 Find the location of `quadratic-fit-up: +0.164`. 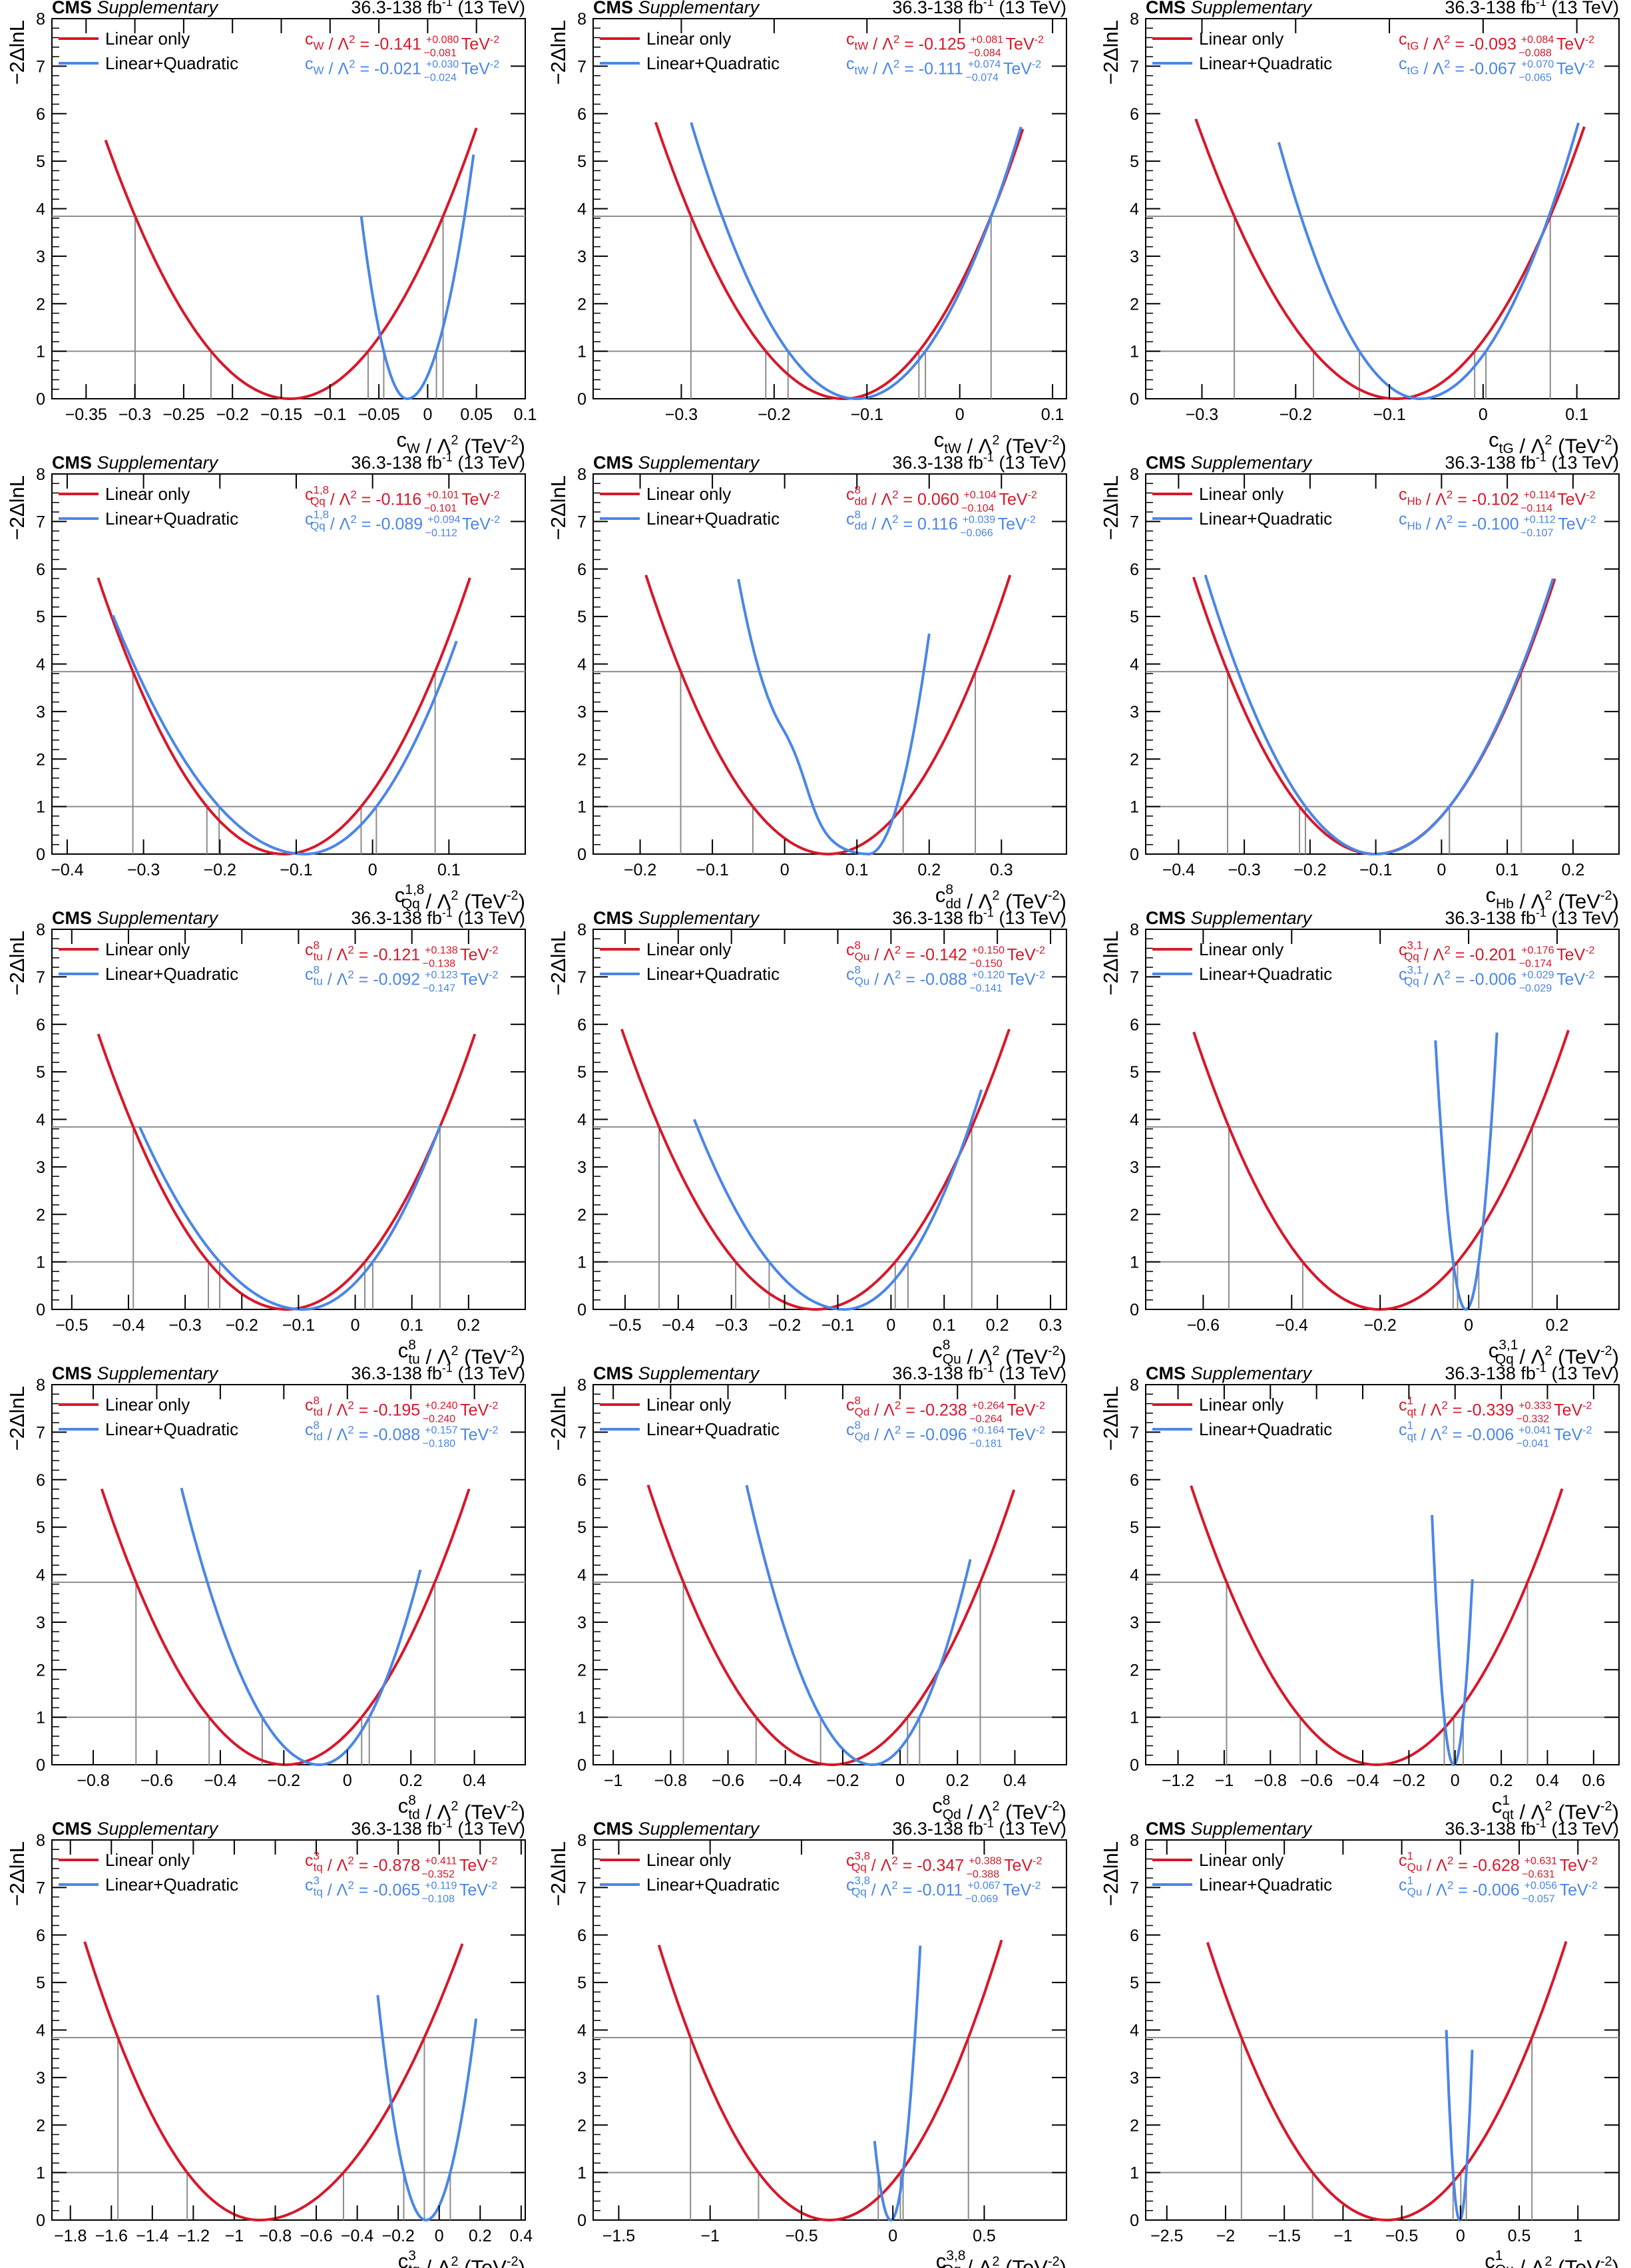

quadratic-fit-up: +0.164 is located at coordinates (988, 1431).